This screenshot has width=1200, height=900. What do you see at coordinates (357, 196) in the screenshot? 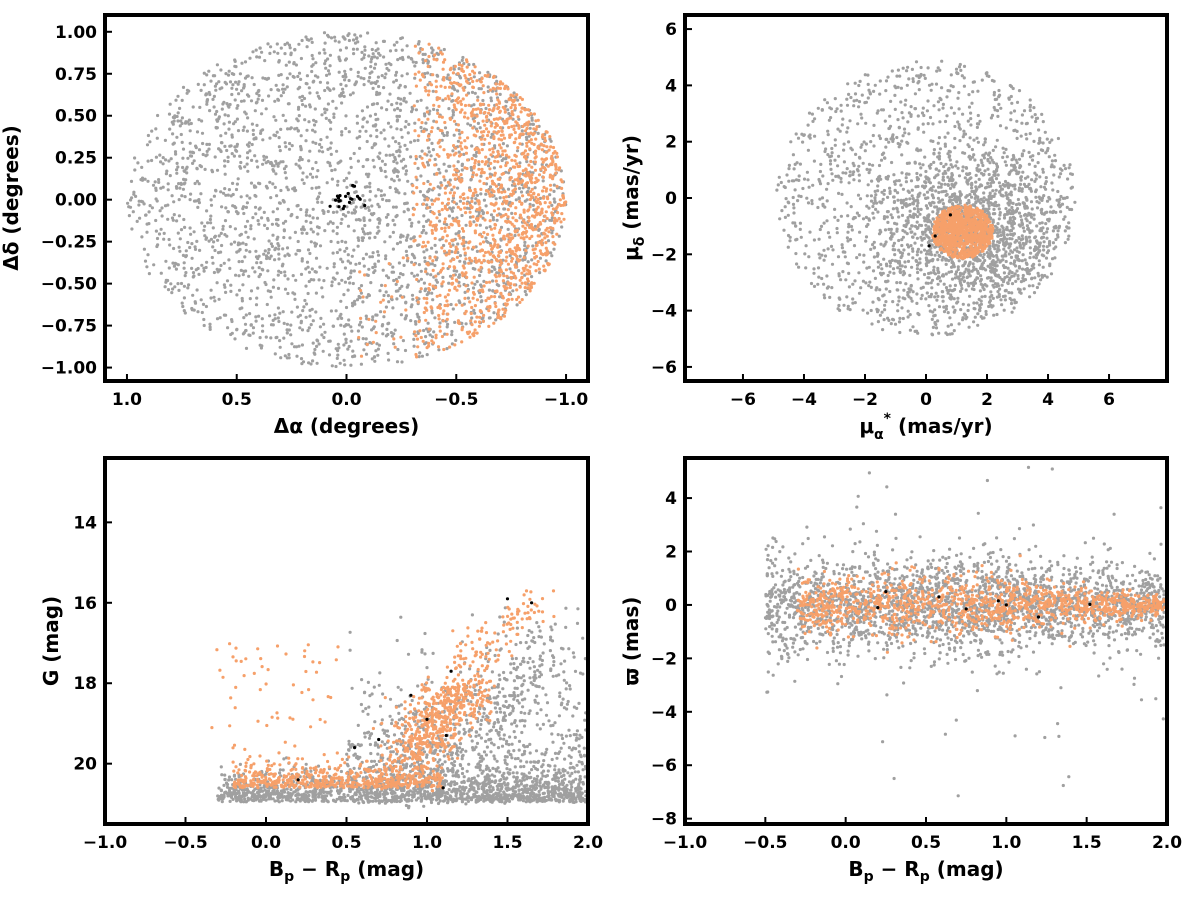
I see `core-star-point` at bounding box center [357, 196].